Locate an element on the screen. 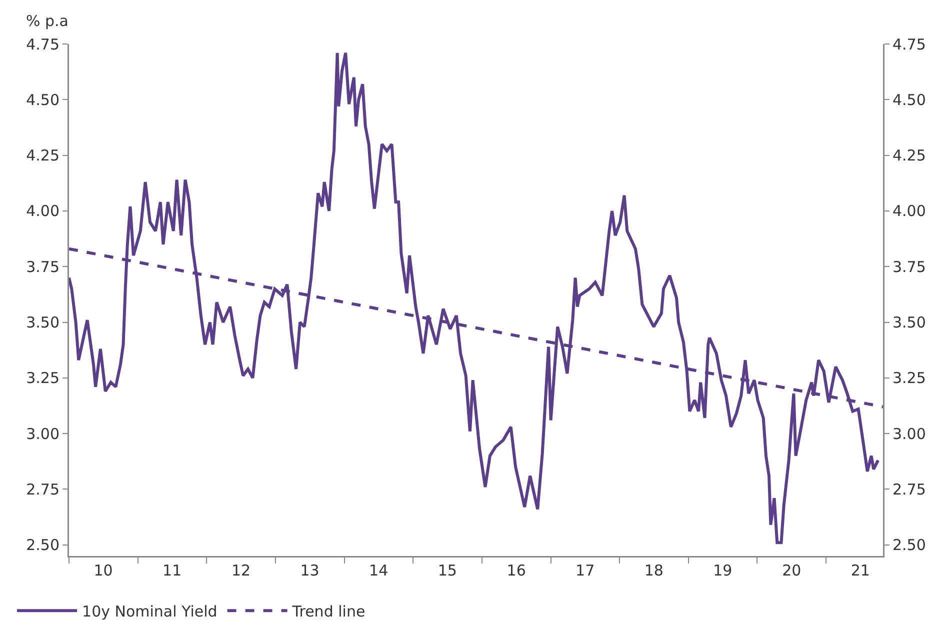  y-tick-label: 3.25 is located at coordinates (43, 378).